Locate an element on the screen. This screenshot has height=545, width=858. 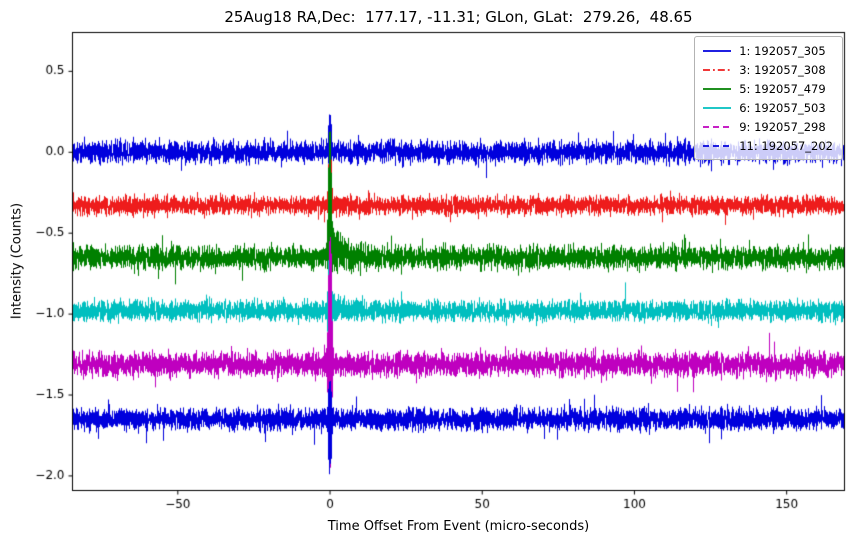
legend-label: 3: 192057_308 is located at coordinates (782, 69).